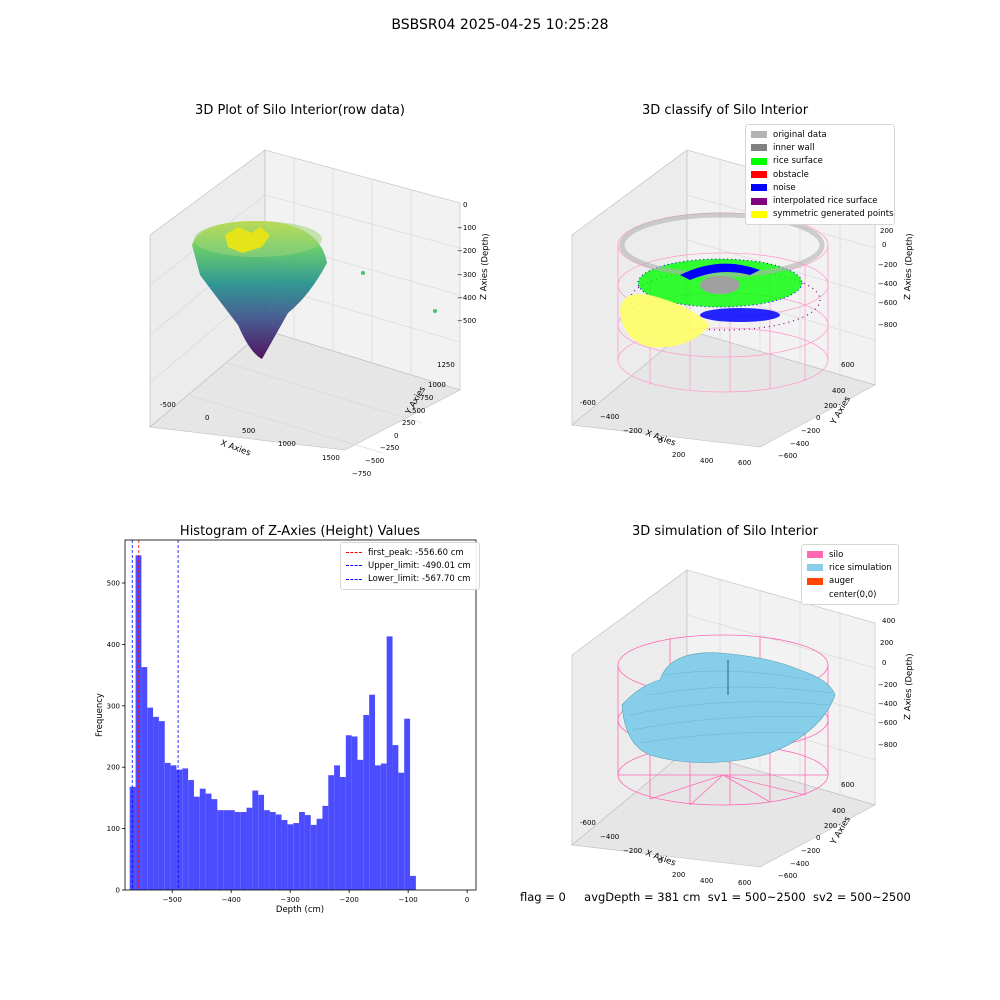 Image resolution: width=1000 pixels, height=1000 pixels. What do you see at coordinates (909, 686) in the screenshot?
I see `panel4-z-label: Z Axies (Depth)` at bounding box center [909, 686].